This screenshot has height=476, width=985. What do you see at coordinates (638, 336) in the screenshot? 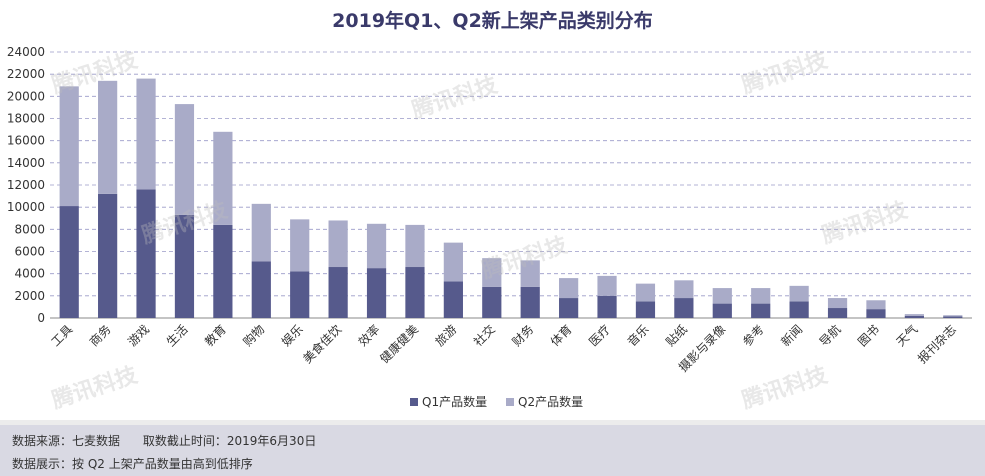
I see `x-tick-label: 音乐` at bounding box center [638, 336].